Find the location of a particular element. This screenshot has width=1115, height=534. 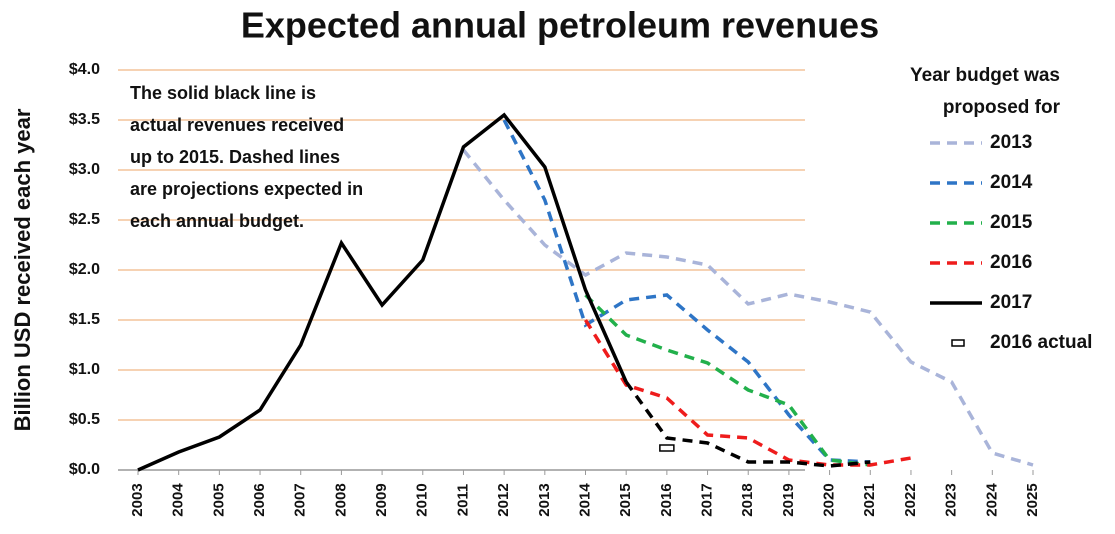

x-tick-label: 2005 is located at coordinates (218, 499).